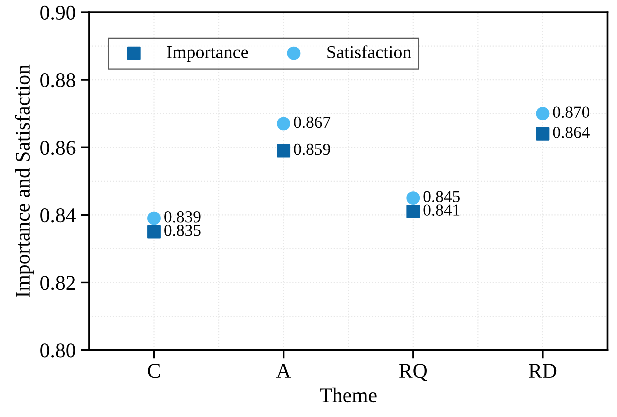 The width and height of the screenshot is (617, 417). I want to click on data-label: 0.835, so click(182, 230).